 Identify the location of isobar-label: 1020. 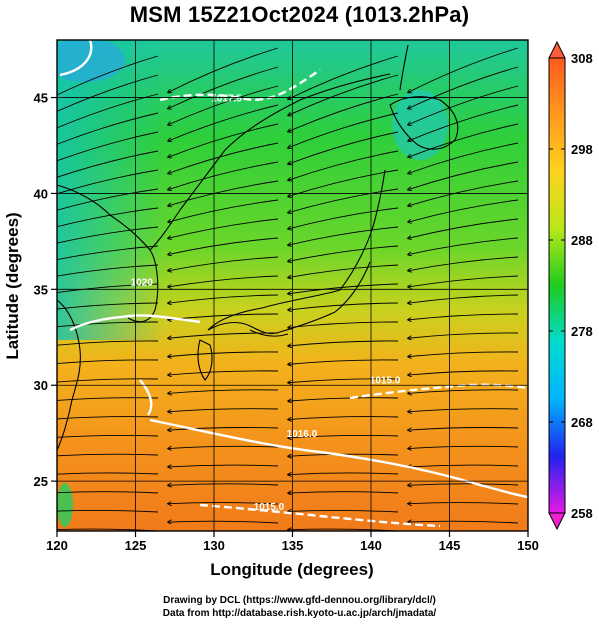
(142, 283).